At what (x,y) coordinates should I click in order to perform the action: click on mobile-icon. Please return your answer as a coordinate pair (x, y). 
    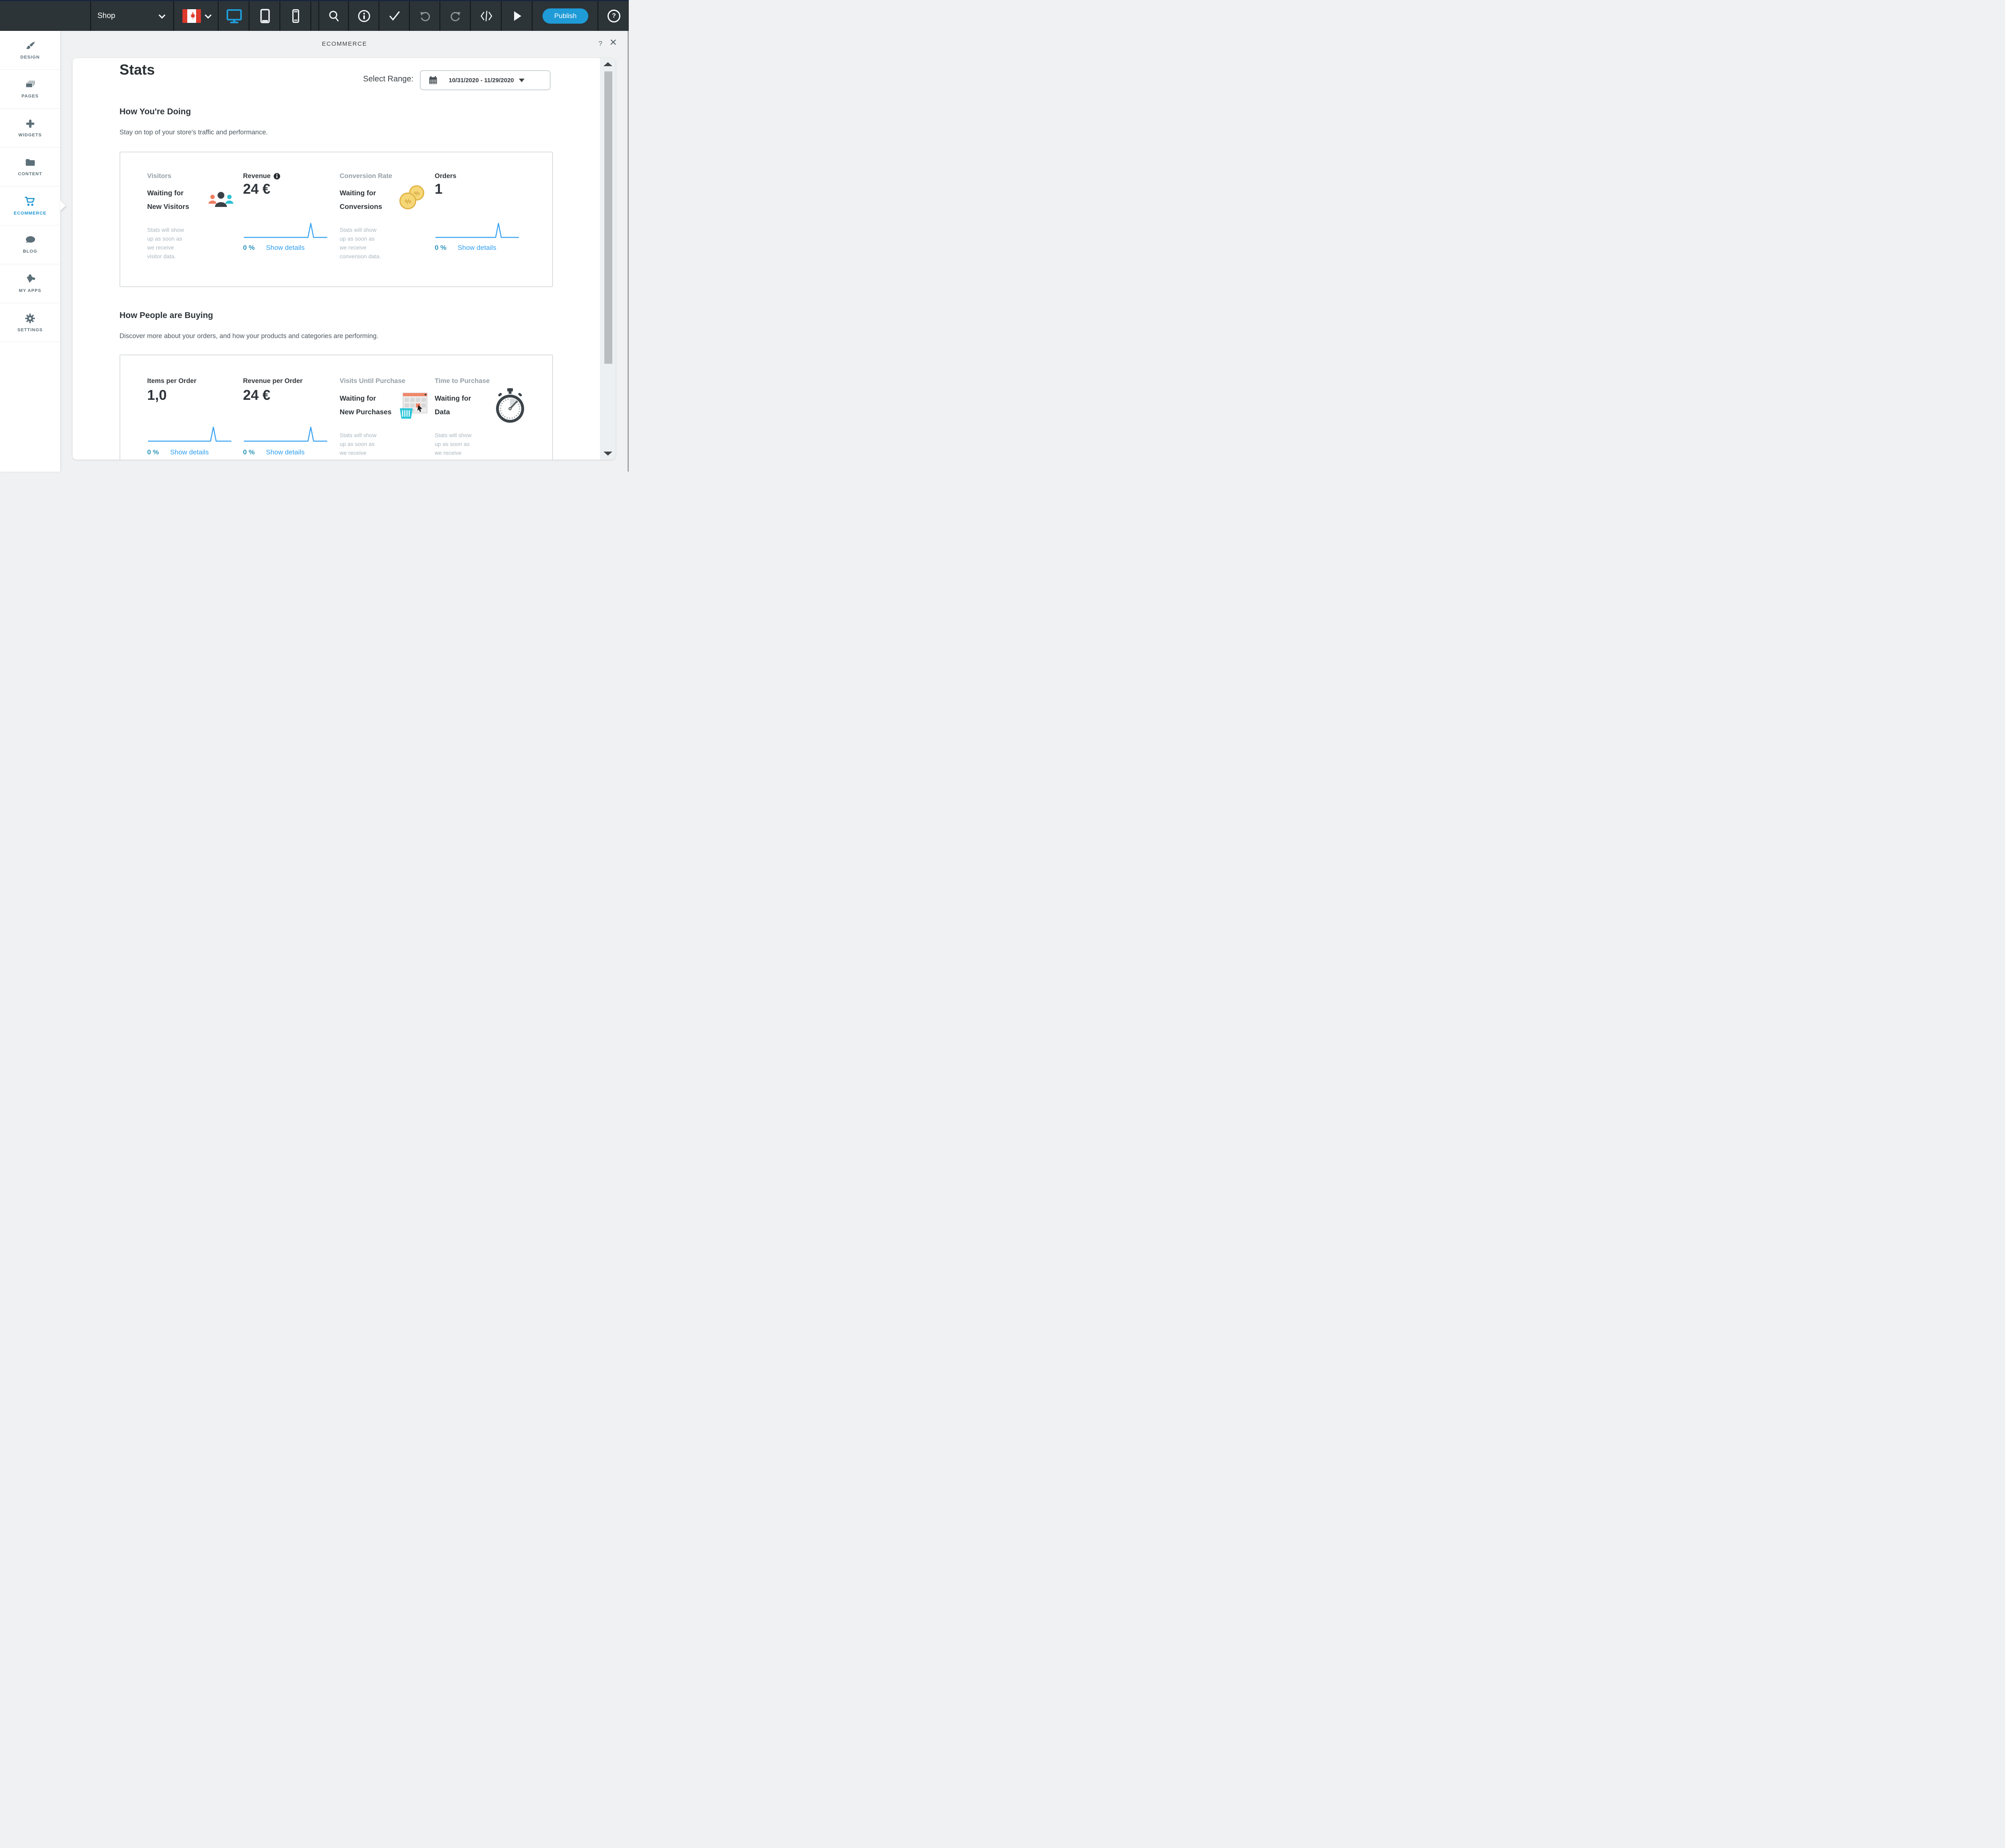
    Looking at the image, I should click on (296, 16).